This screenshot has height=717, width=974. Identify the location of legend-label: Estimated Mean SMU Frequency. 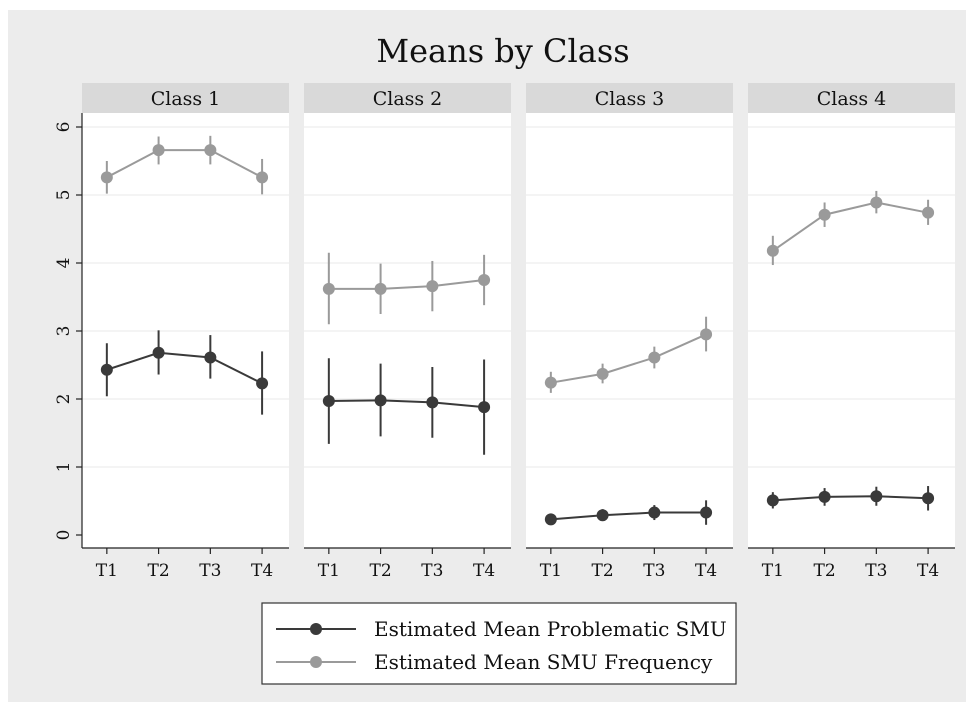
(543, 662).